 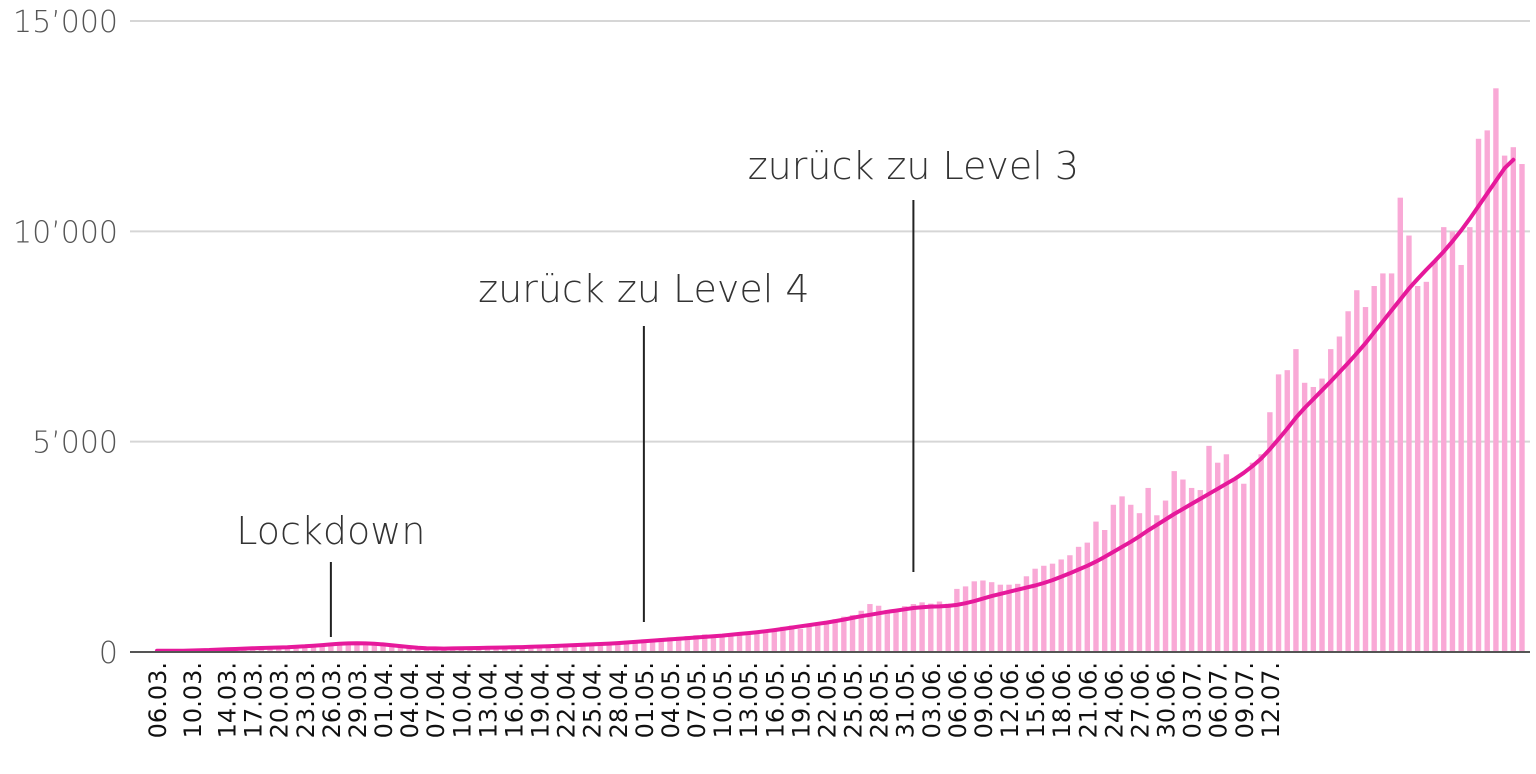 What do you see at coordinates (436, 700) in the screenshot?
I see `x-tick-label: 07.04.` at bounding box center [436, 700].